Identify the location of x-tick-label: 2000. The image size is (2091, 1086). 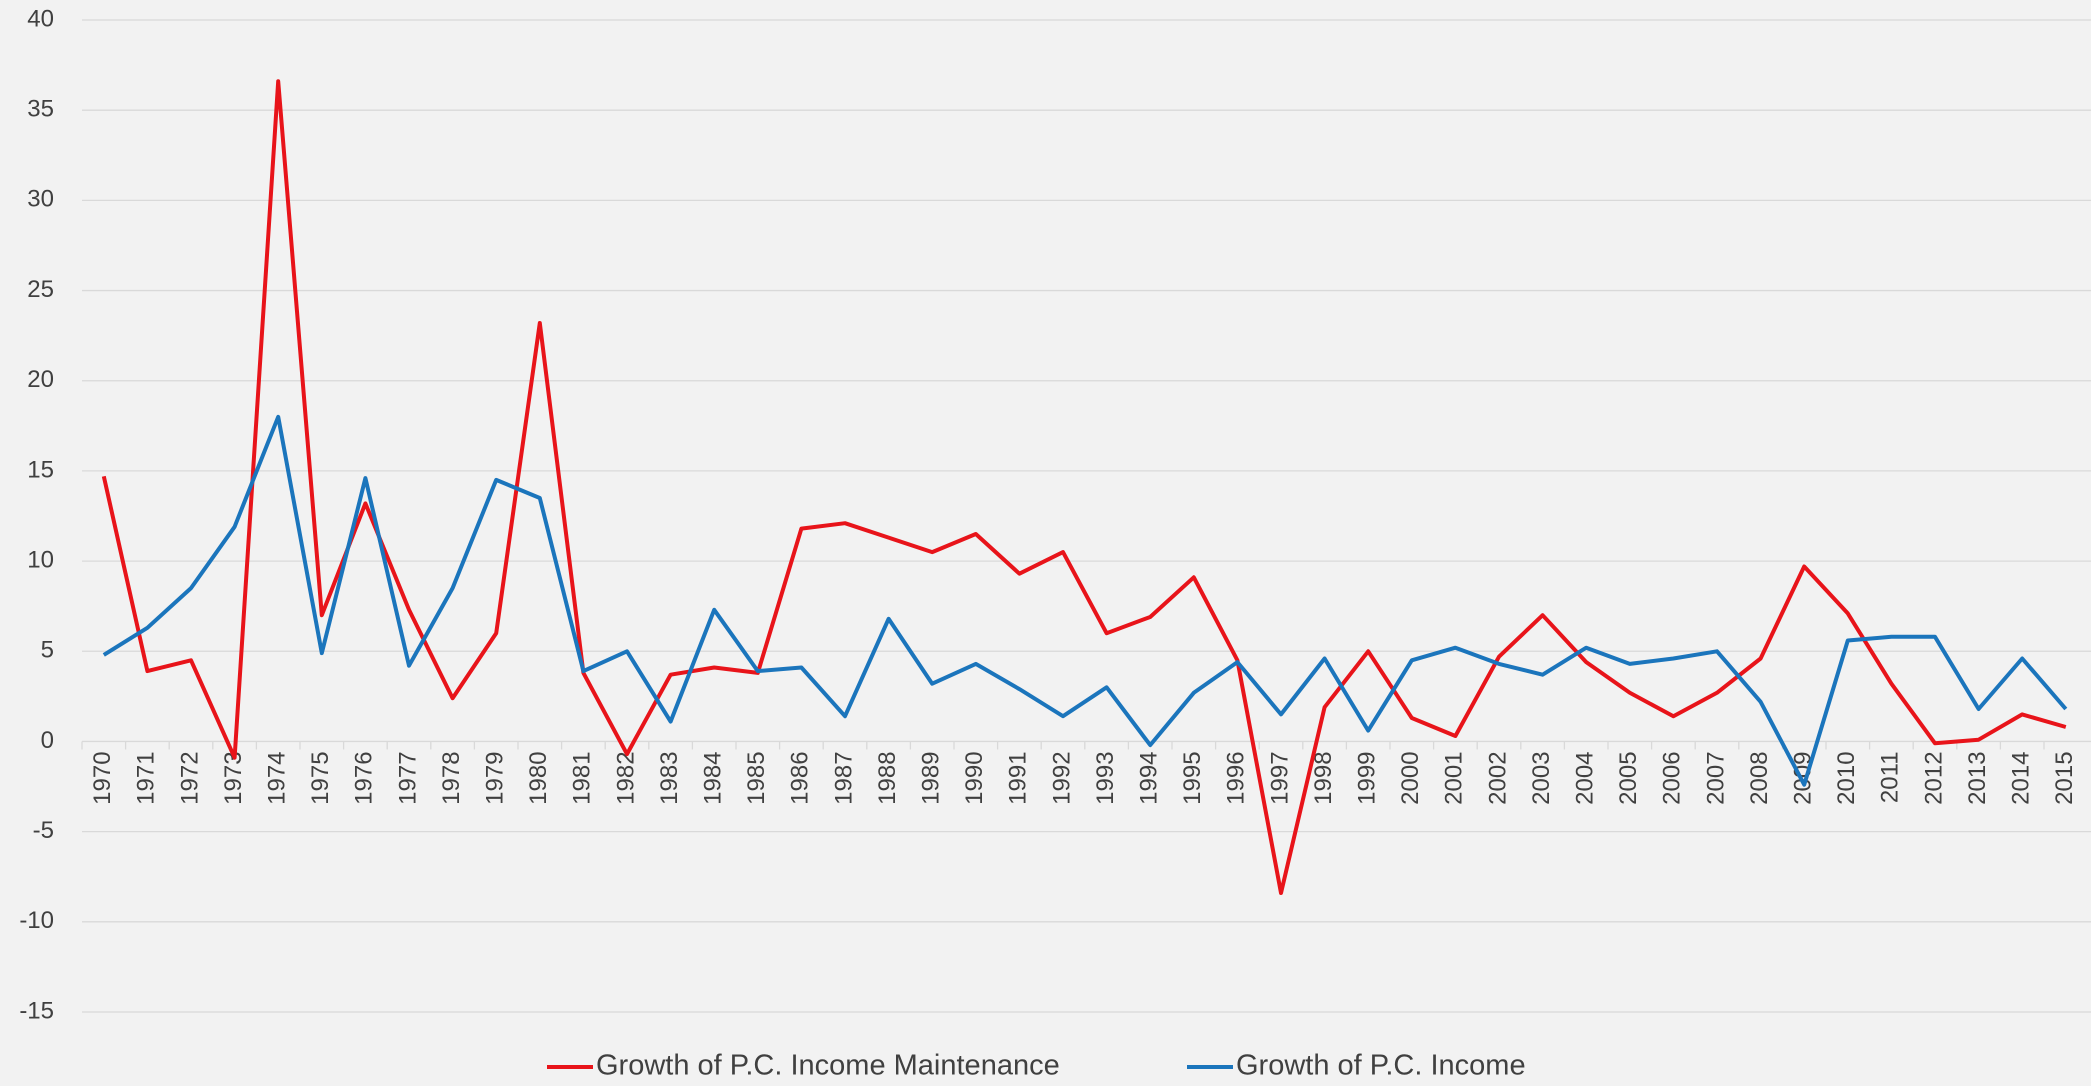
(1410, 777).